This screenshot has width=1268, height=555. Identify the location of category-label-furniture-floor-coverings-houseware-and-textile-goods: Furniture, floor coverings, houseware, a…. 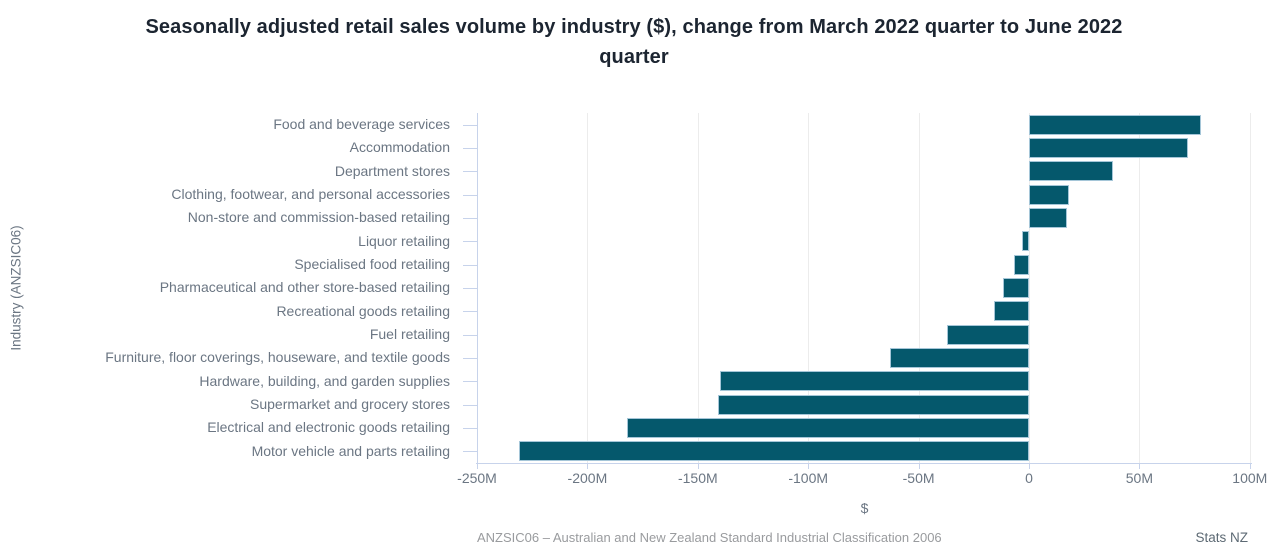
(277, 357).